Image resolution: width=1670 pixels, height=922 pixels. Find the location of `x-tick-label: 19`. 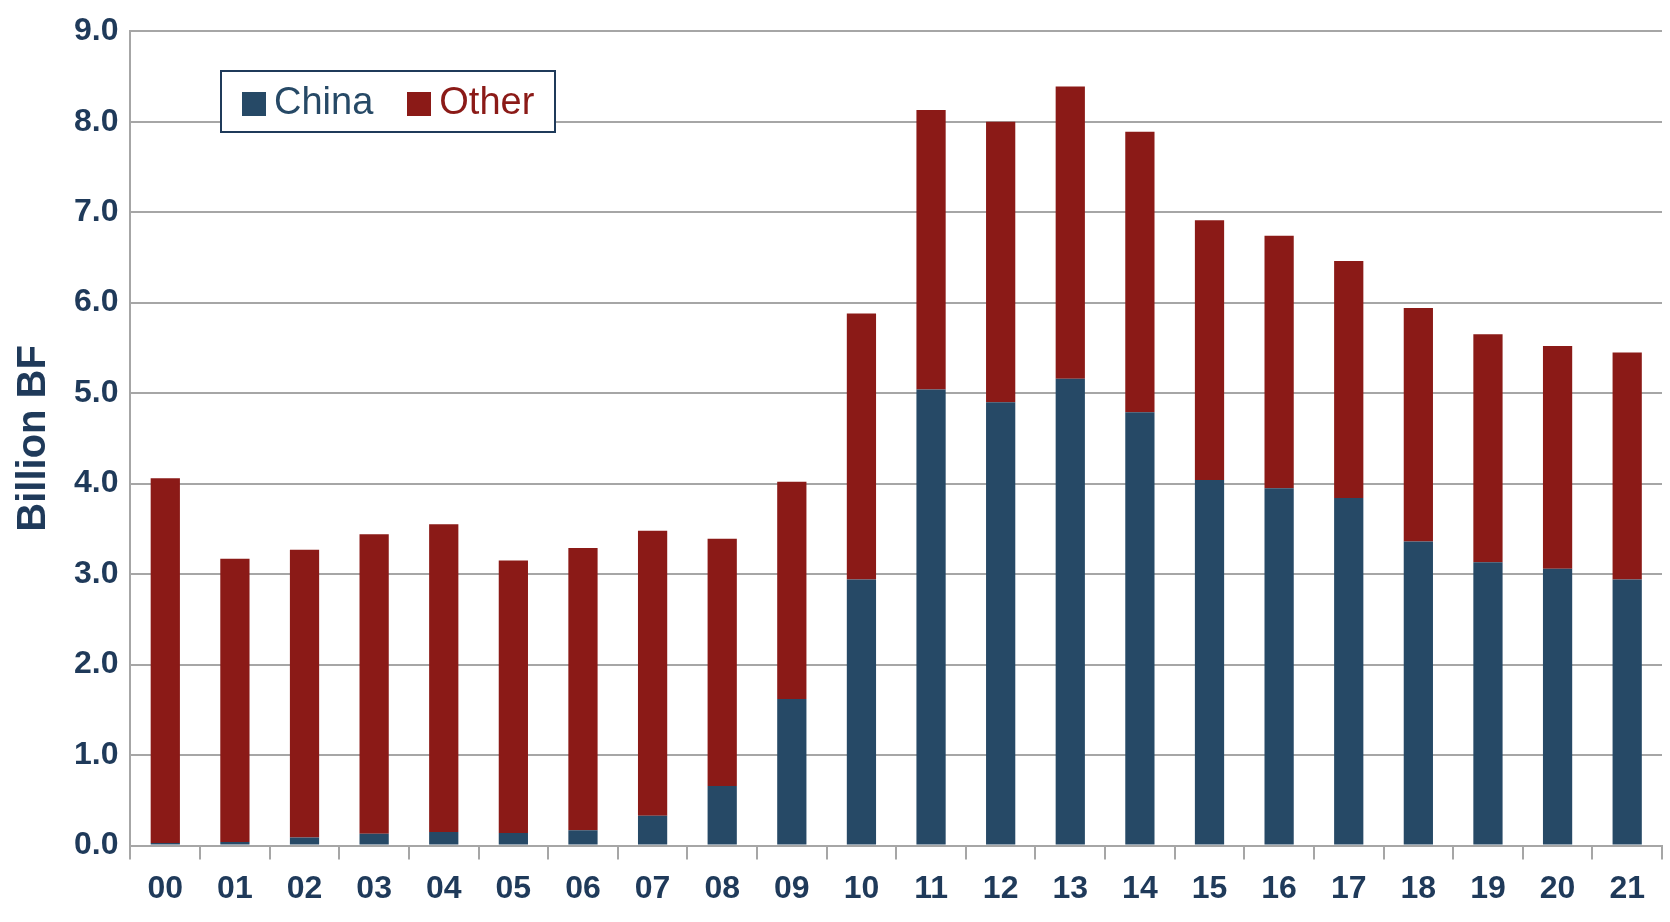

x-tick-label: 19 is located at coordinates (1488, 886).